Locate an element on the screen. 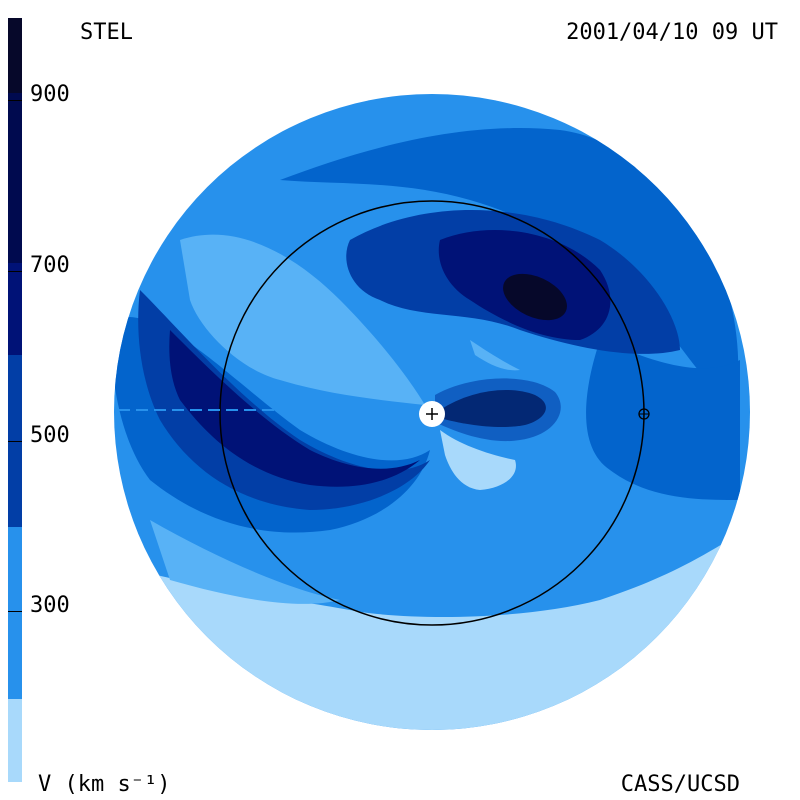  field-light-bottom-edge is located at coordinates (245, 562).